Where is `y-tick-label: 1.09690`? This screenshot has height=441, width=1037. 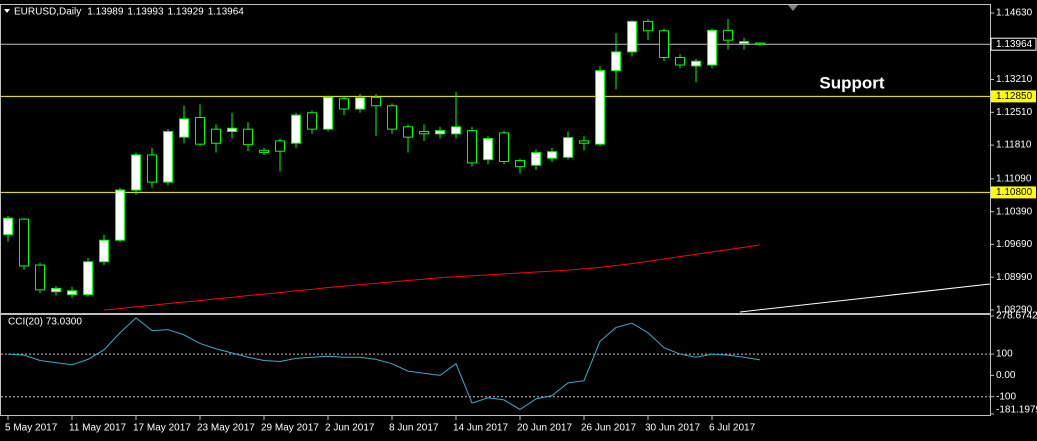 y-tick-label: 1.09690 is located at coordinates (1014, 244).